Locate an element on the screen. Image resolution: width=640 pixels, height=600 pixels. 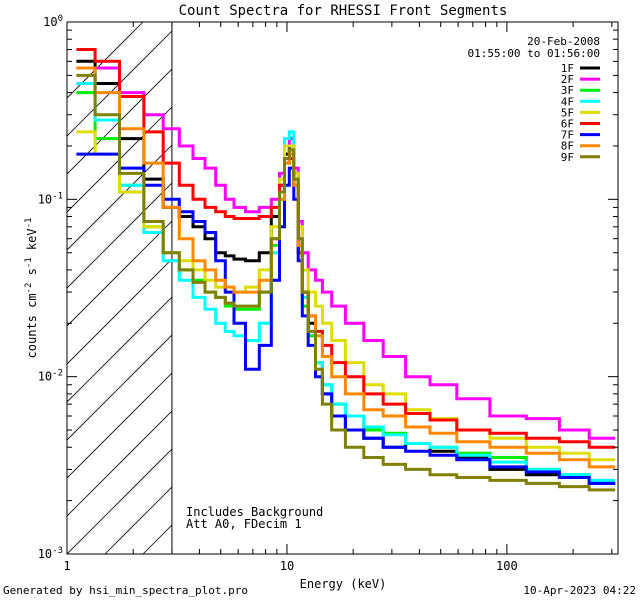
legend-label-3F: 3F is located at coordinates (567, 90).